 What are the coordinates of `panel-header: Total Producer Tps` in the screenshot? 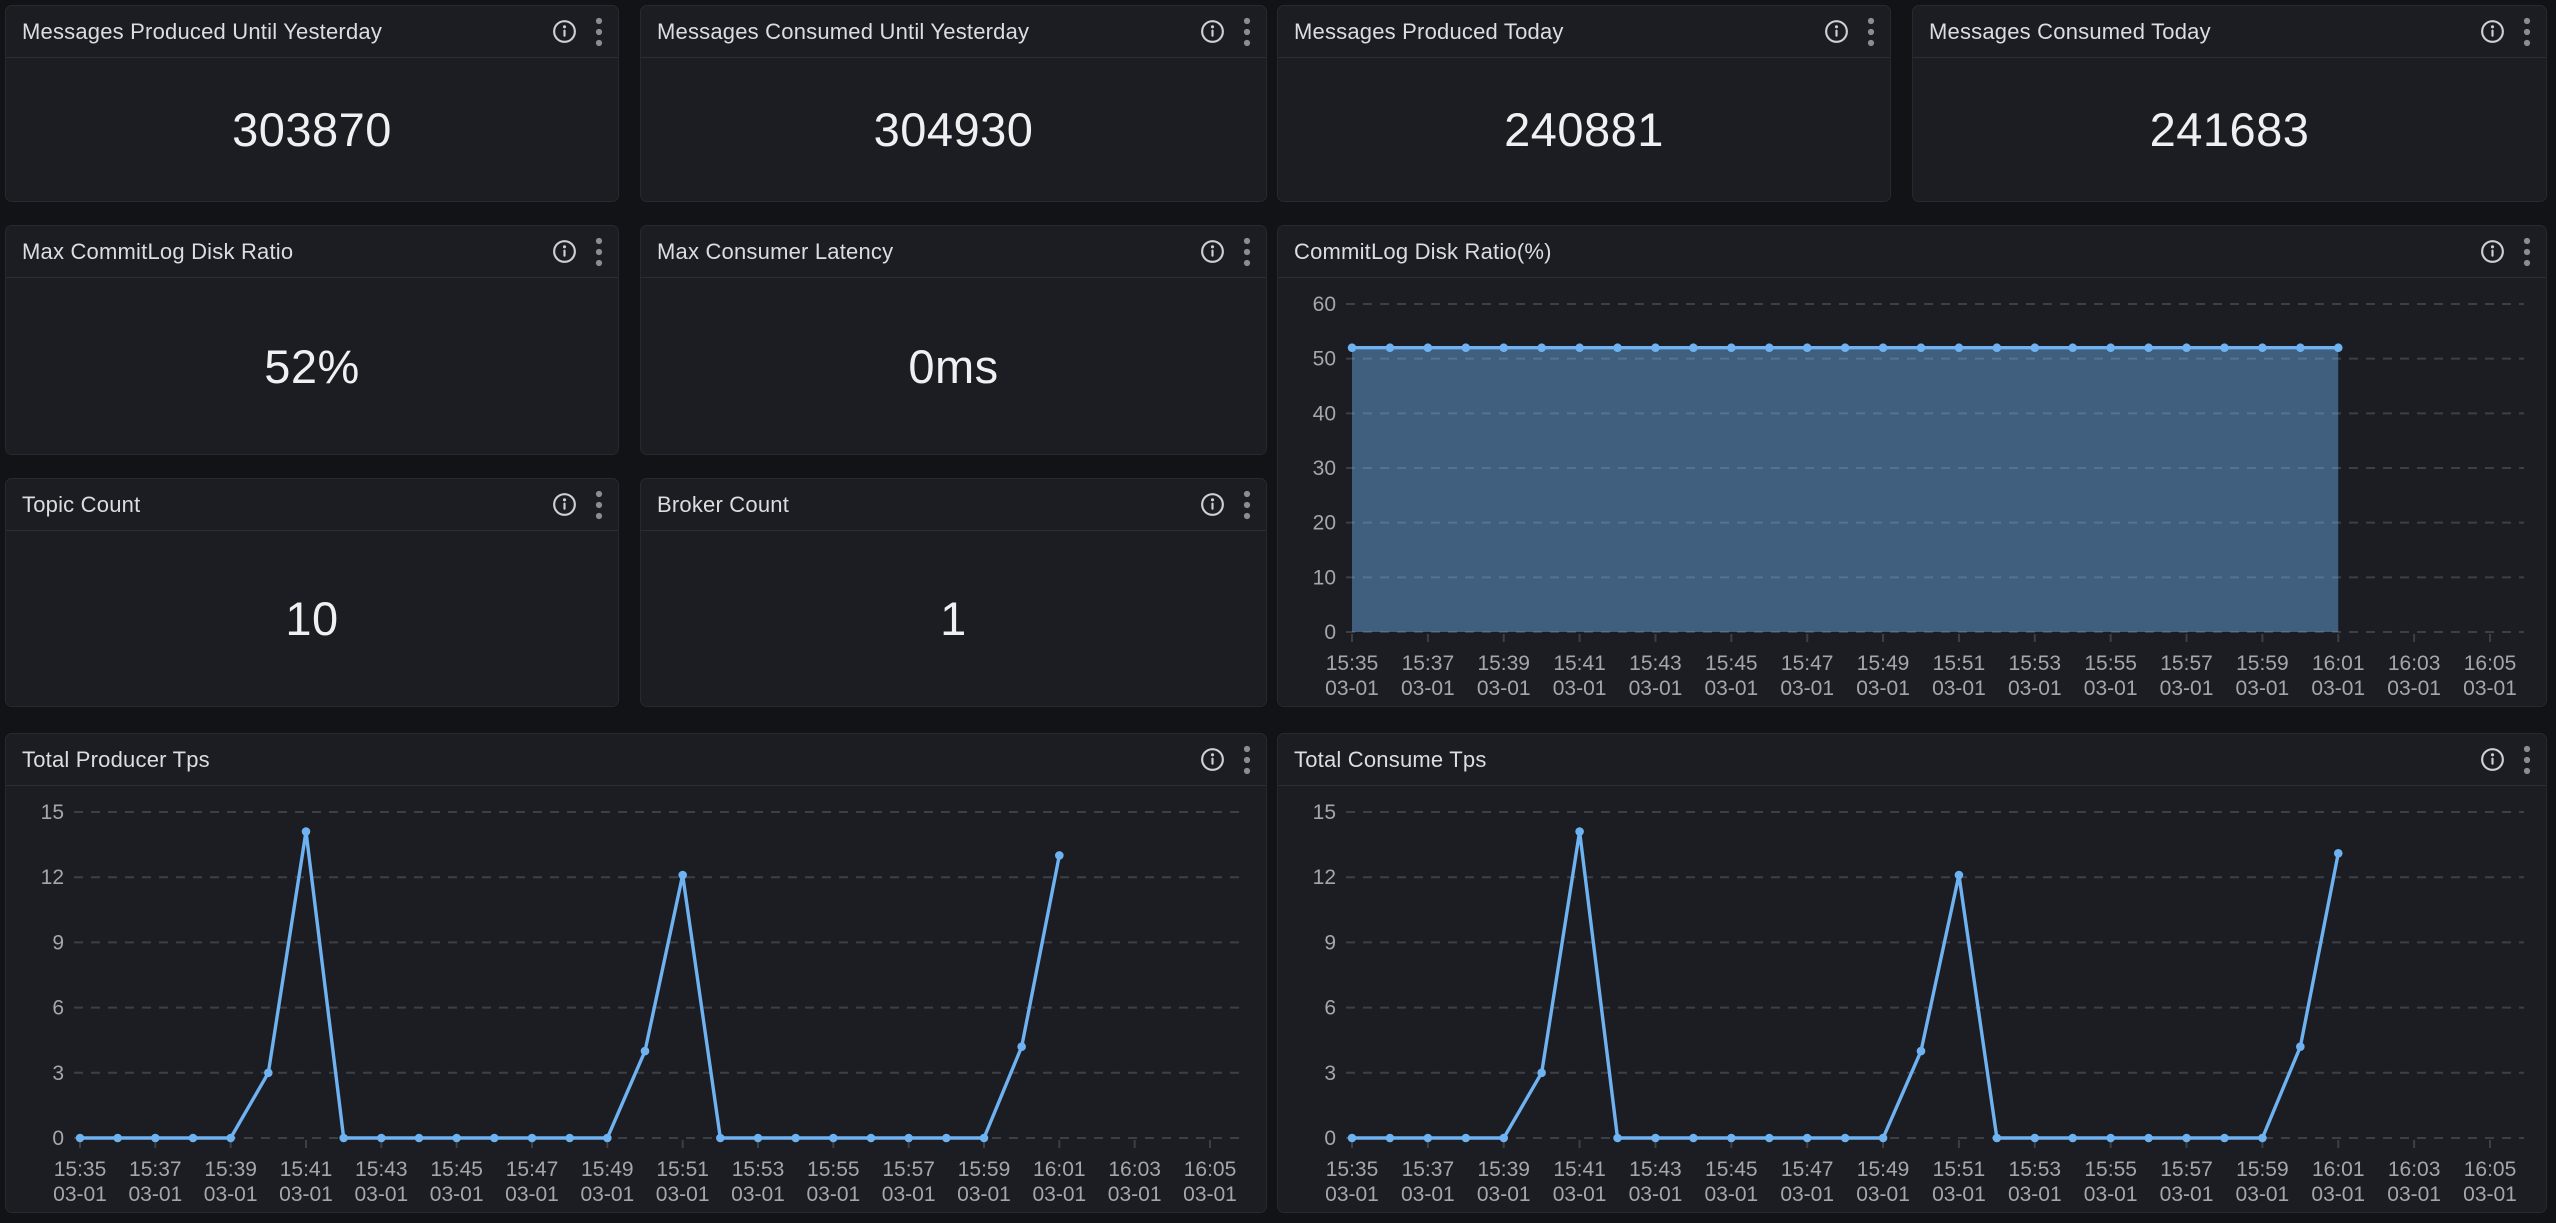 It's located at (636, 760).